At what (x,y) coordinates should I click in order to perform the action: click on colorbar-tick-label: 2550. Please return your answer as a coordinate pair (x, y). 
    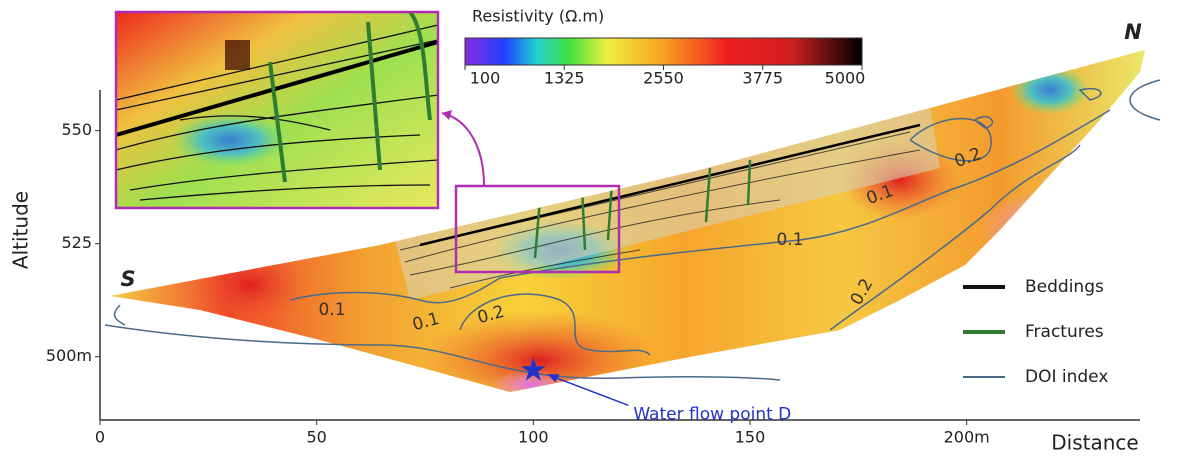
    Looking at the image, I should click on (663, 78).